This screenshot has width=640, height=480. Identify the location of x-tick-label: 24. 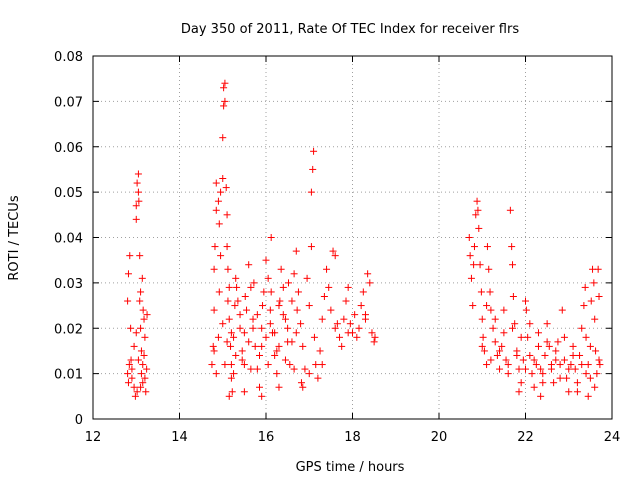
(612, 437).